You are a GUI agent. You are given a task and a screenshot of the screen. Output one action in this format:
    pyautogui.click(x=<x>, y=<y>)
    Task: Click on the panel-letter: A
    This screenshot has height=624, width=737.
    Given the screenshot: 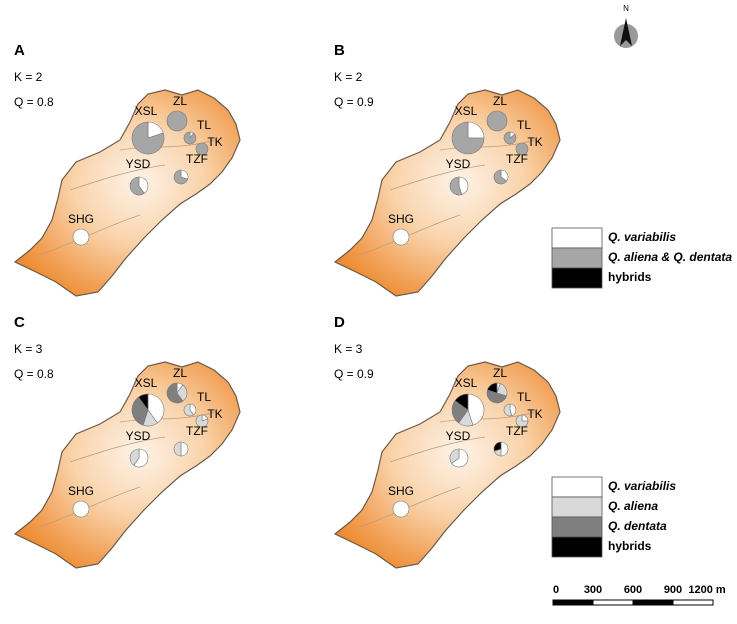 What is the action you would take?
    pyautogui.click(x=19, y=50)
    